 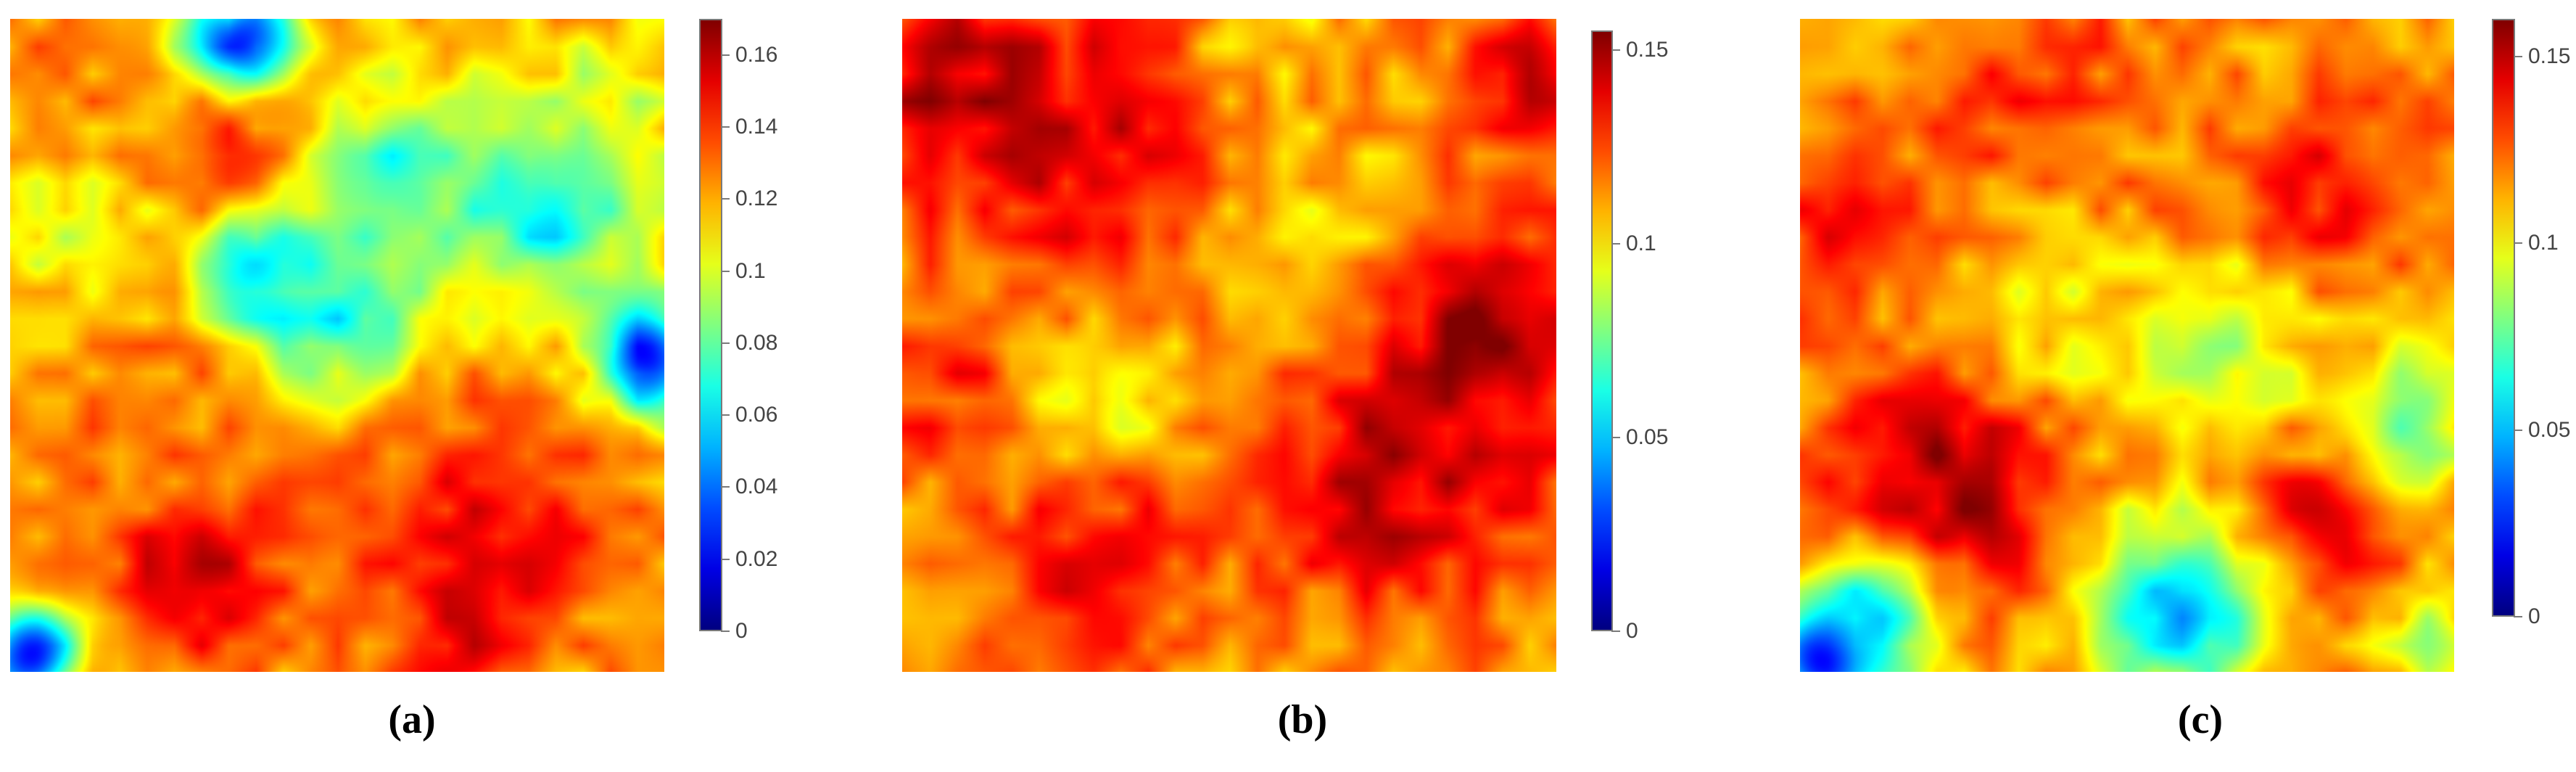 I want to click on colorbar-tick-label: 0.08, so click(x=756, y=342).